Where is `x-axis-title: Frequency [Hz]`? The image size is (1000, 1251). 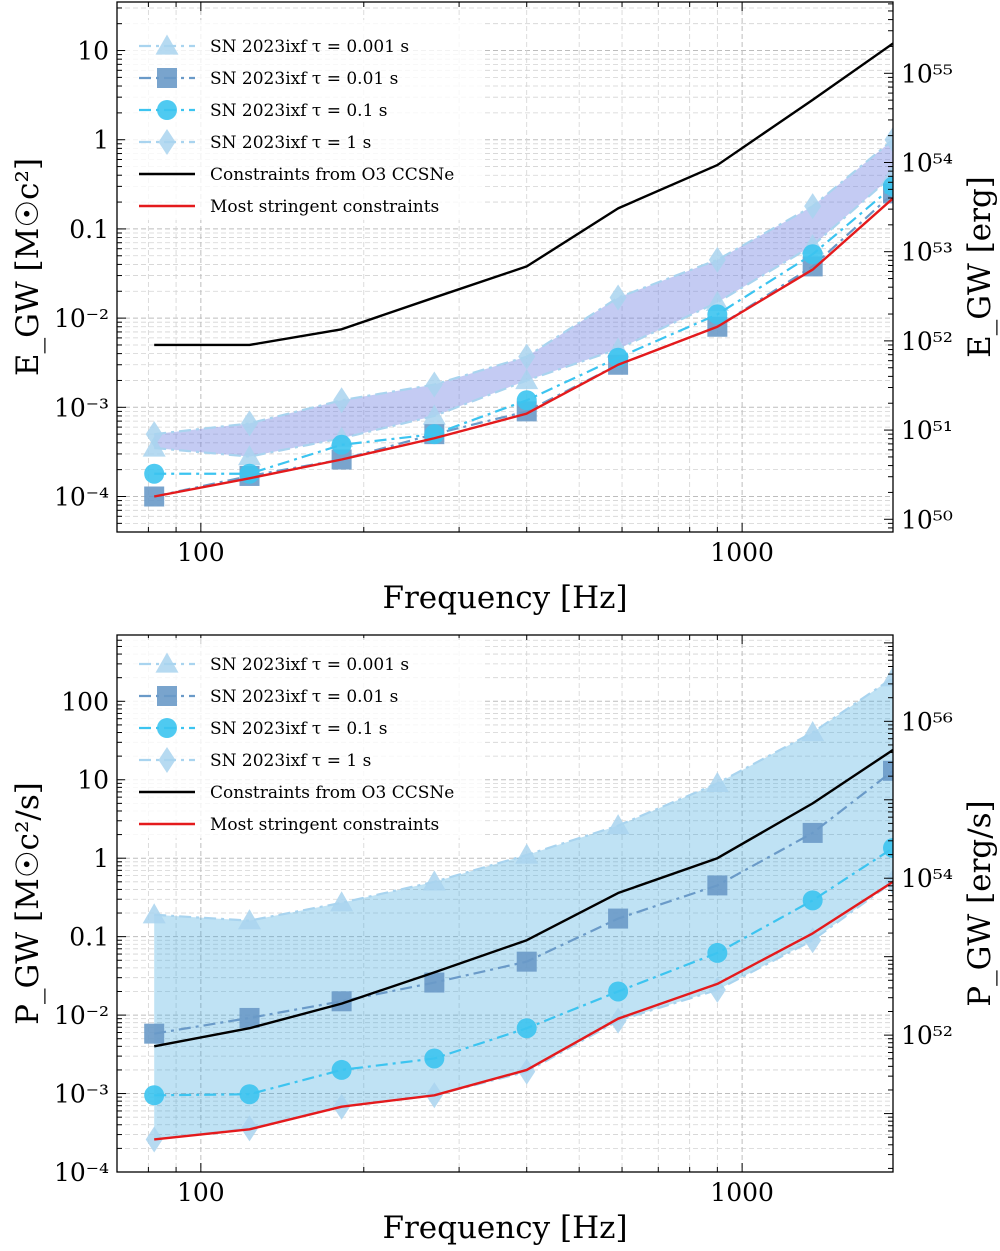 x-axis-title: Frequency [Hz] is located at coordinates (504, 598).